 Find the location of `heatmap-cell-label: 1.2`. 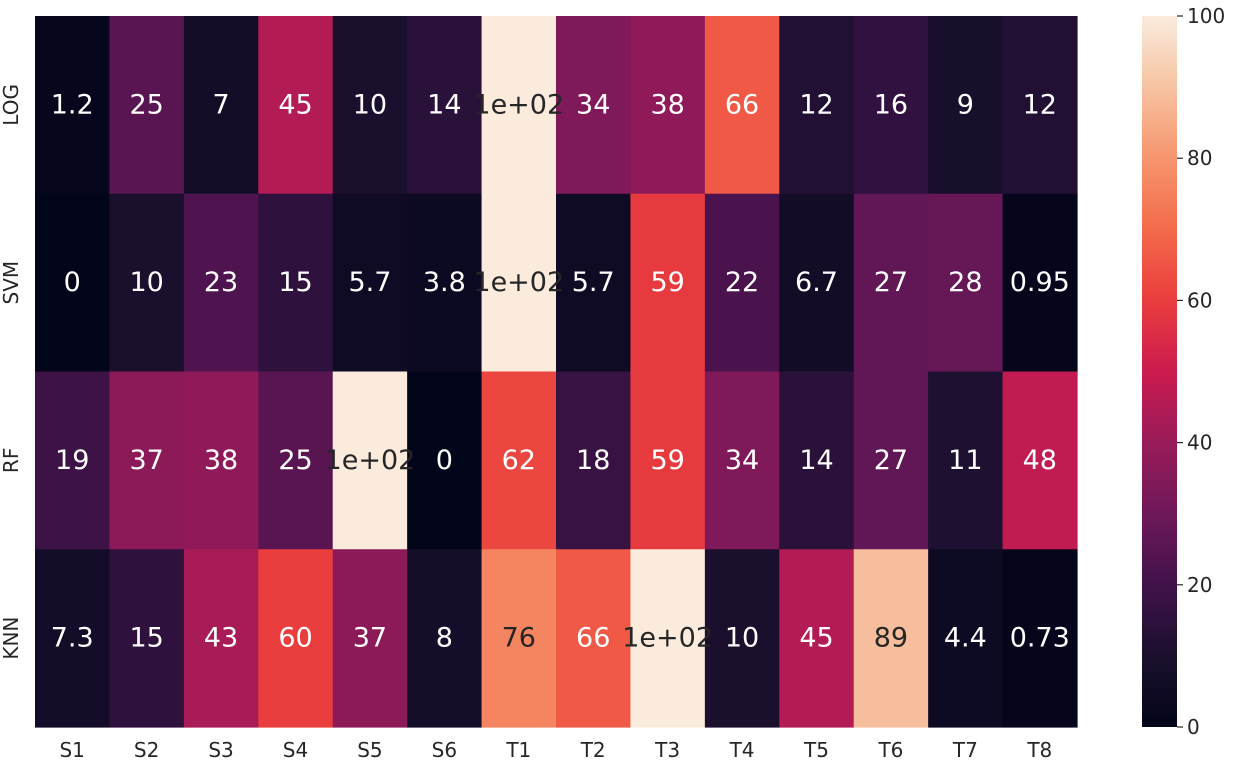

heatmap-cell-label: 1.2 is located at coordinates (72, 104).